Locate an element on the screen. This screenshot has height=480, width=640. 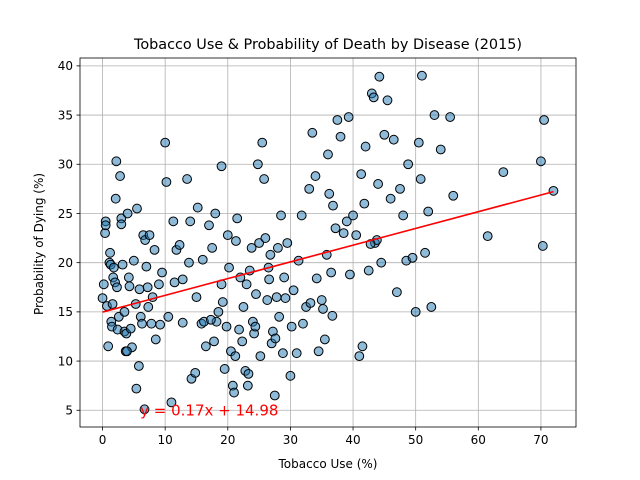
x-tick-label: 70 is located at coordinates (540, 440).